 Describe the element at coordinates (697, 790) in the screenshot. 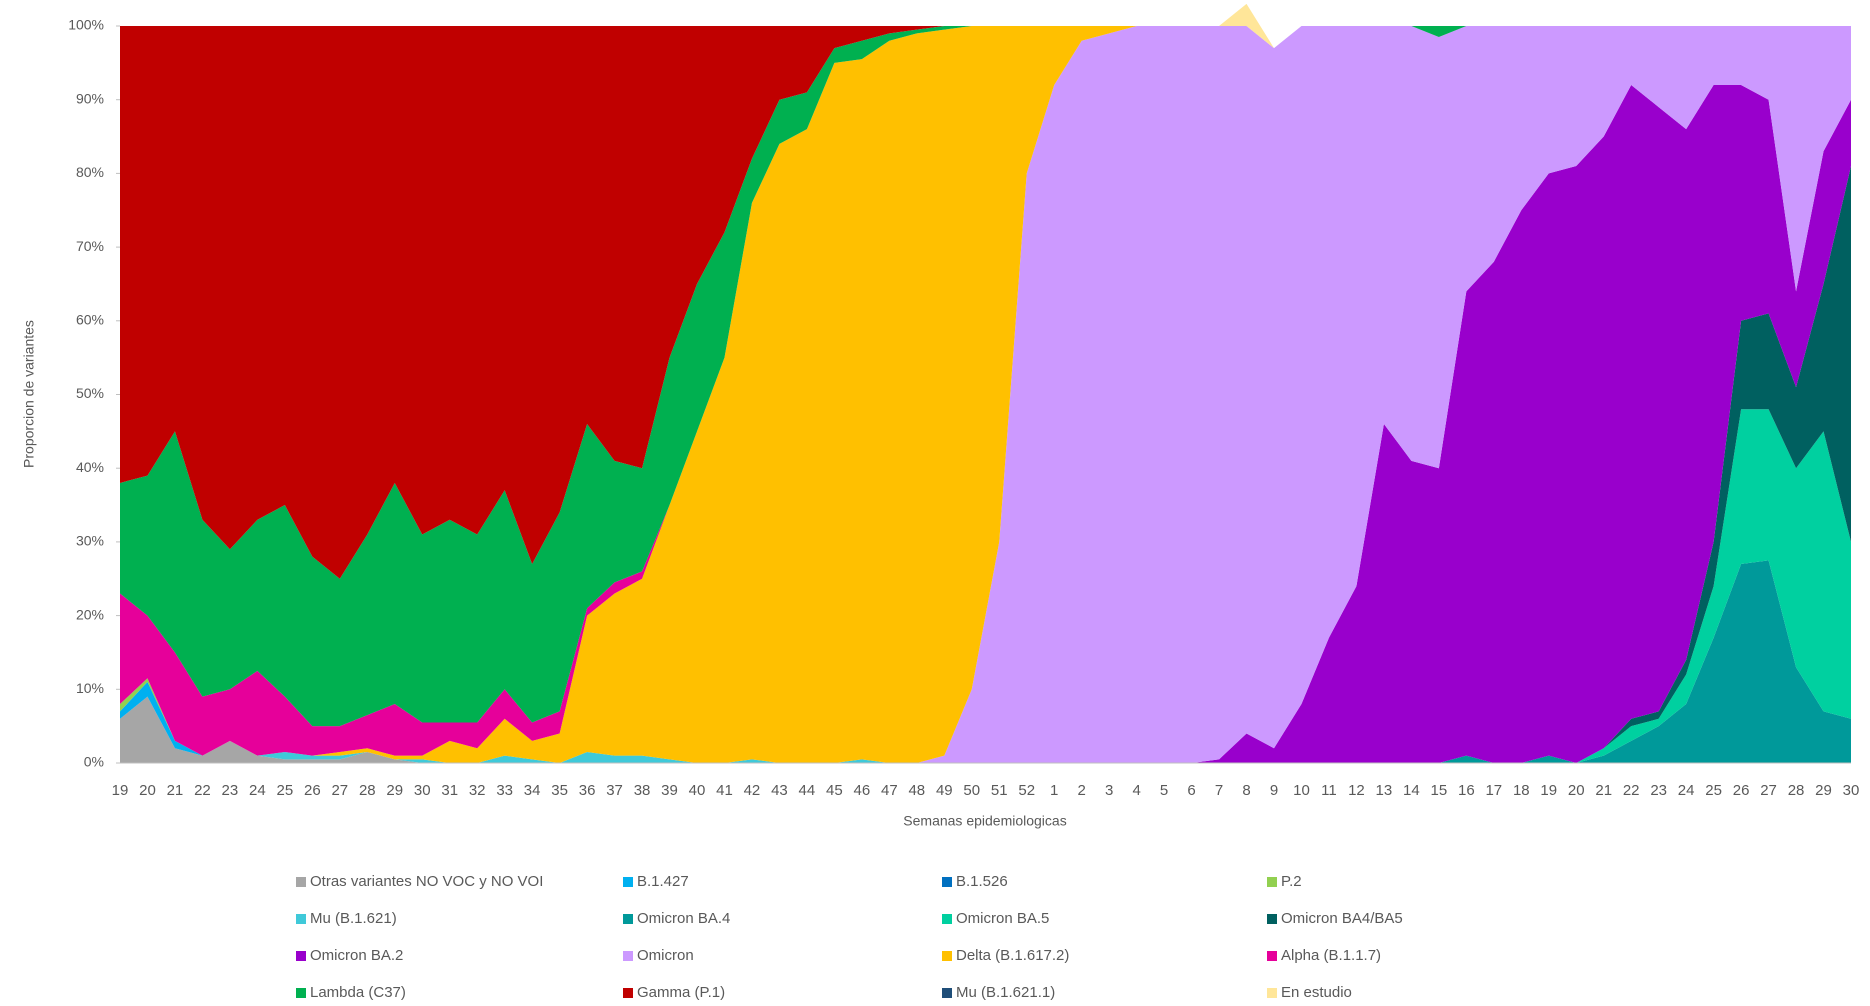

I see `x-tick-label: 40` at that location.